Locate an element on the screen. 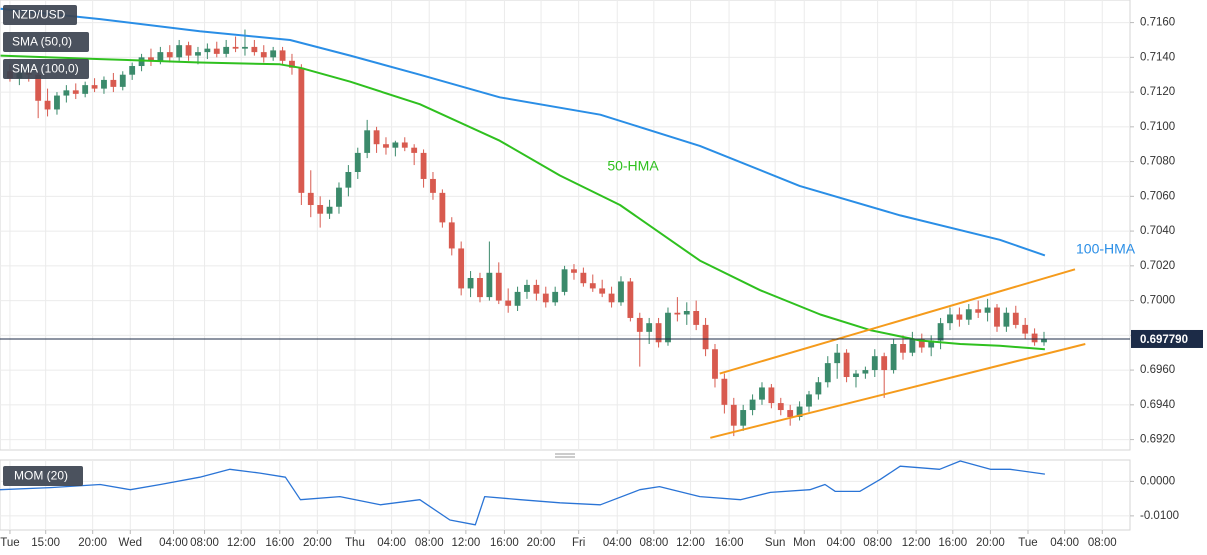  y-tick-label: 0.7120 is located at coordinates (1157, 92).